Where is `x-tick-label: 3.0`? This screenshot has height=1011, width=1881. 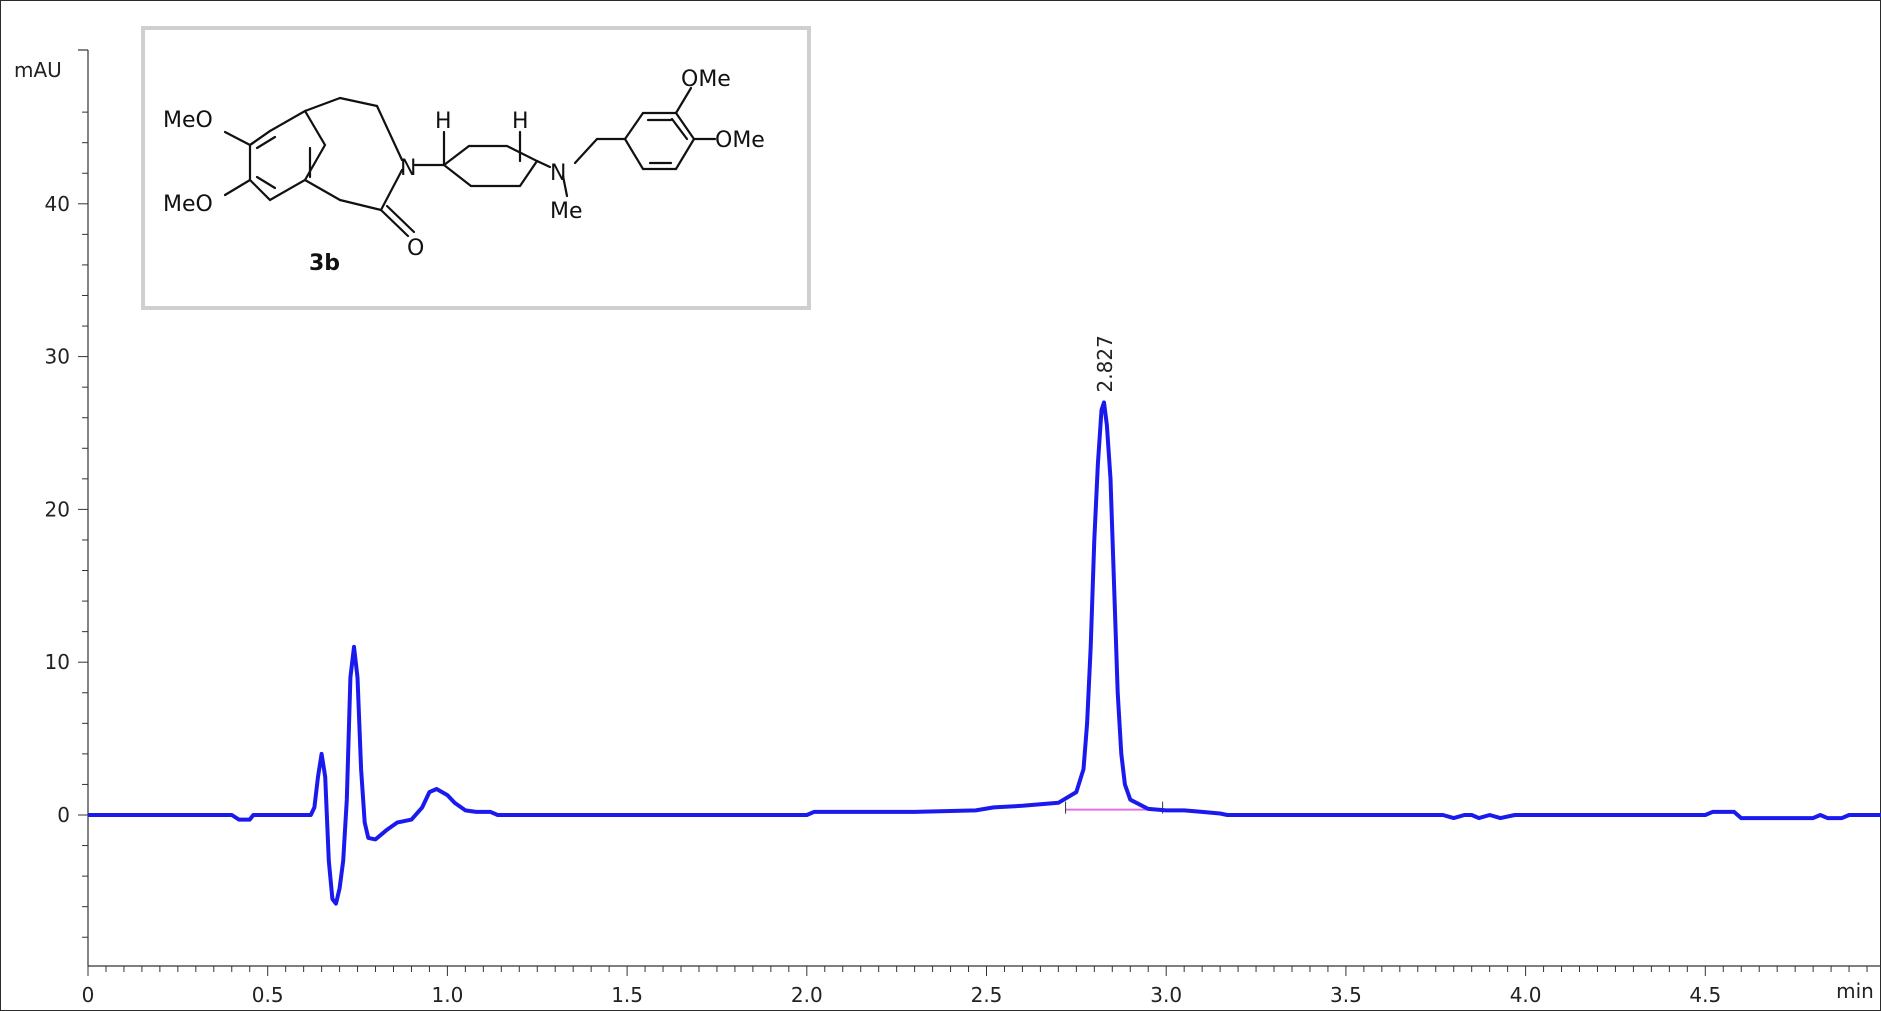
x-tick-label: 3.0 is located at coordinates (1166, 995).